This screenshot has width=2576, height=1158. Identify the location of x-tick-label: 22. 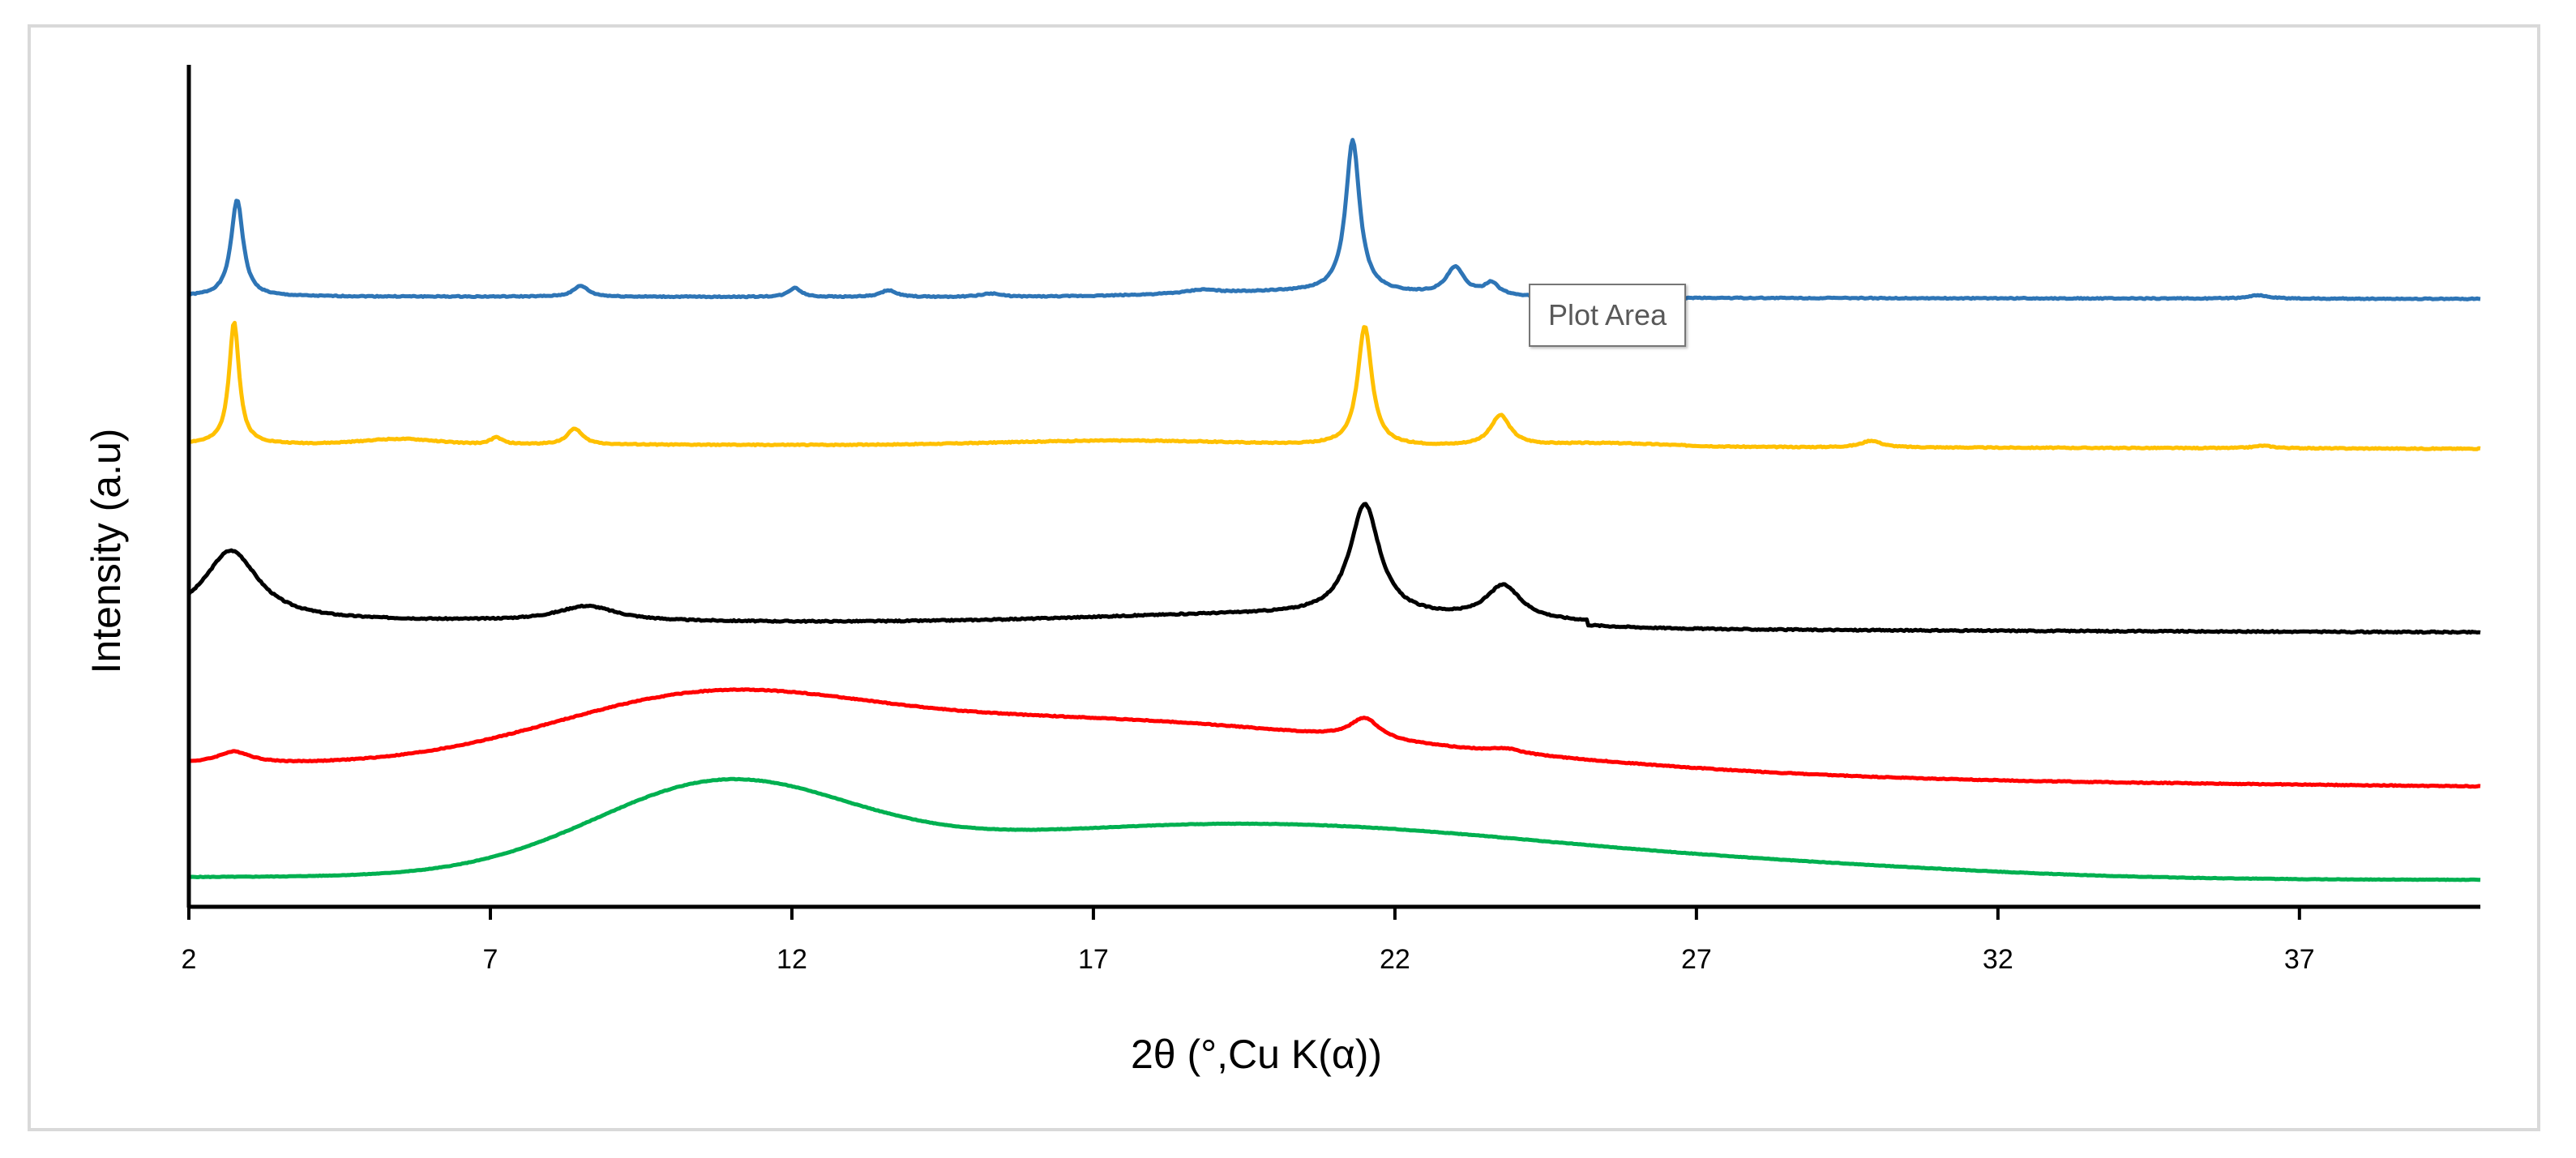
(1395, 959).